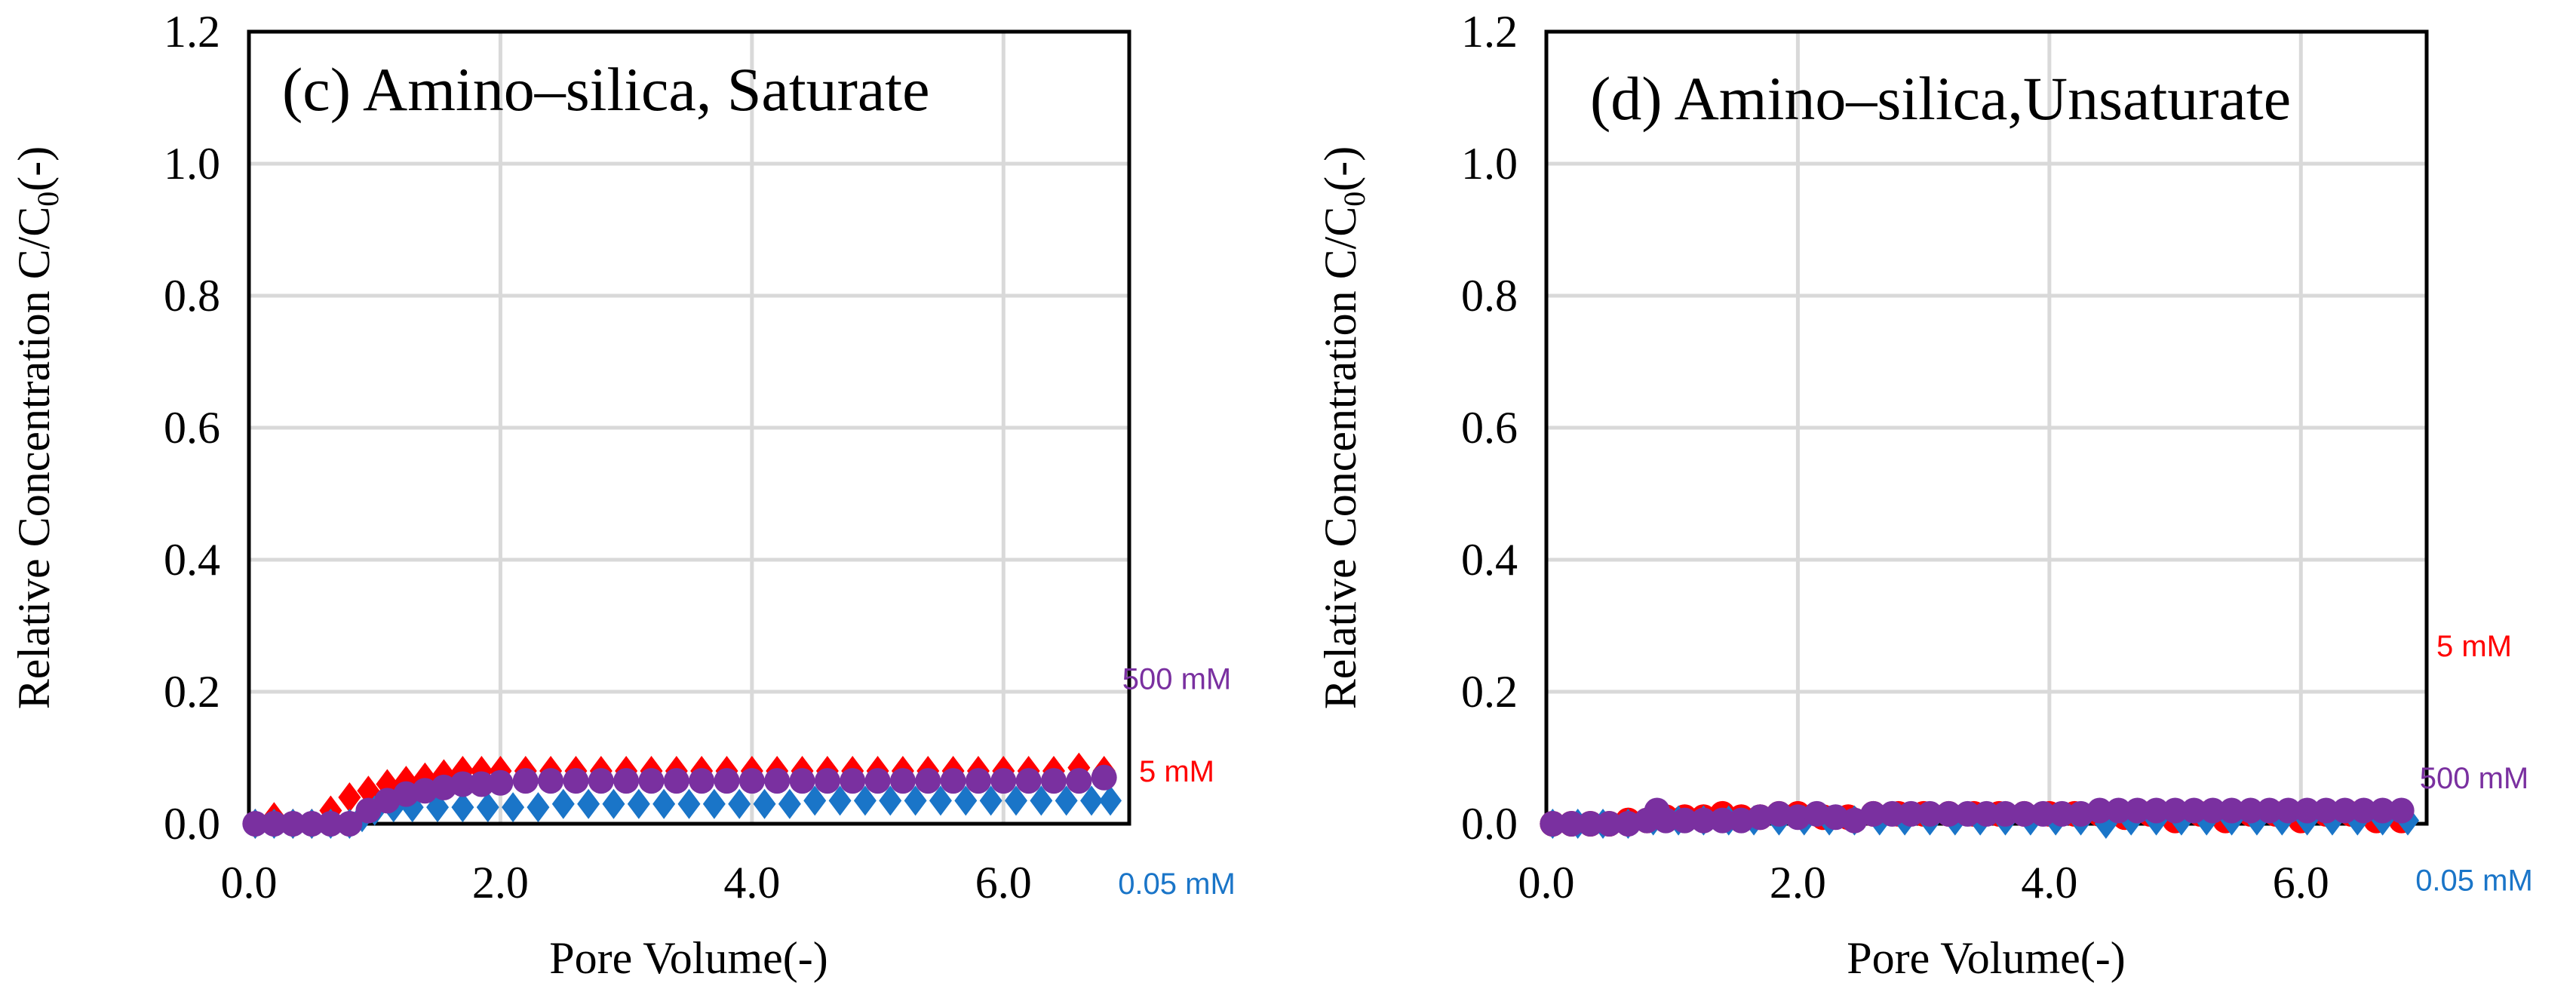 The height and width of the screenshot is (995, 2576). What do you see at coordinates (1489, 32) in the screenshot?
I see `y-tick-label: 1.2` at bounding box center [1489, 32].